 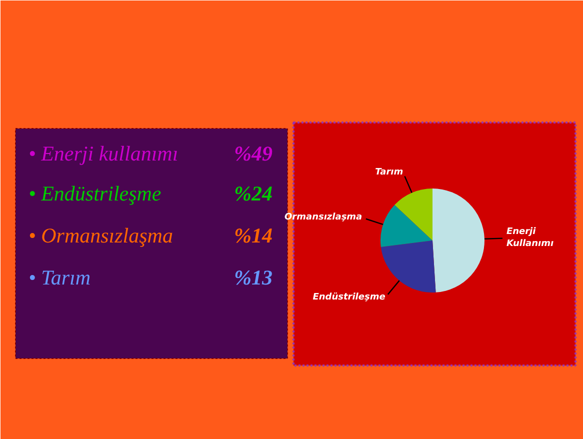 What do you see at coordinates (100, 236) in the screenshot?
I see `text: • Ormansızlaşma` at bounding box center [100, 236].